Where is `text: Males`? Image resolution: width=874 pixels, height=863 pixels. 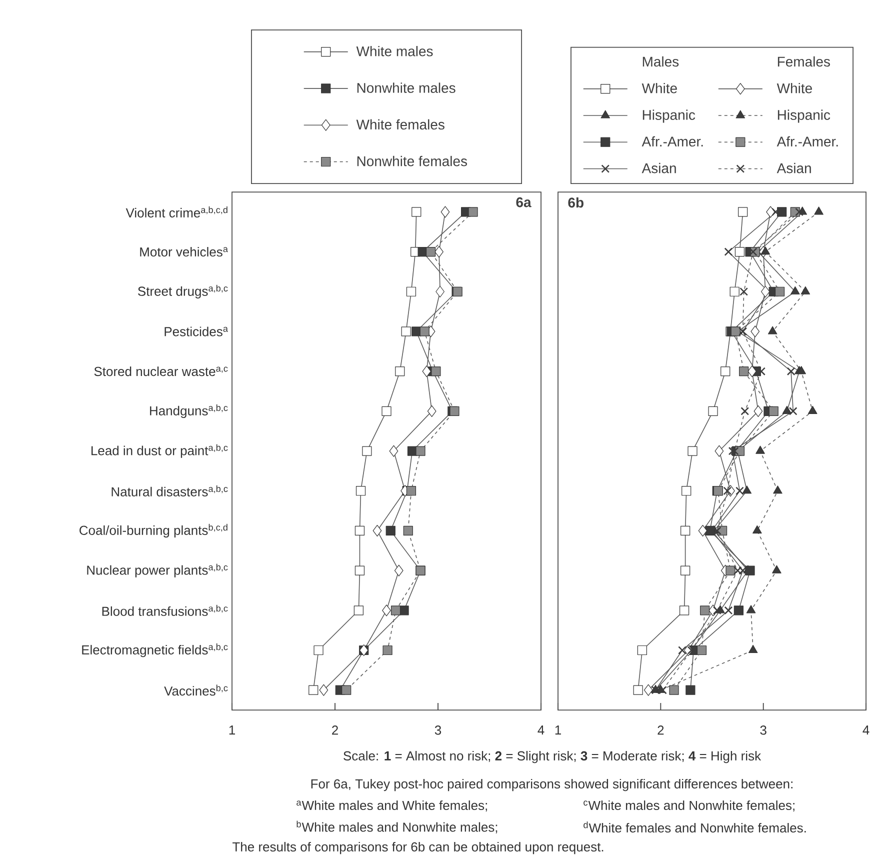
text: Males is located at coordinates (660, 61).